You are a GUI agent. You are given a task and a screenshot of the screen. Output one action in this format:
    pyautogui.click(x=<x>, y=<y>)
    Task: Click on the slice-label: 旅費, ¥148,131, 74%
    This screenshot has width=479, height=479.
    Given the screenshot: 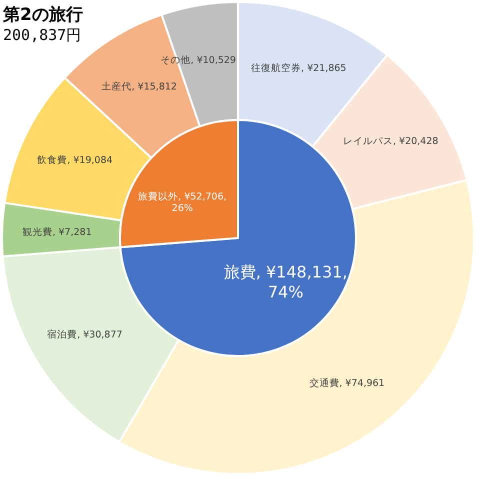 What is the action you would take?
    pyautogui.click(x=286, y=282)
    